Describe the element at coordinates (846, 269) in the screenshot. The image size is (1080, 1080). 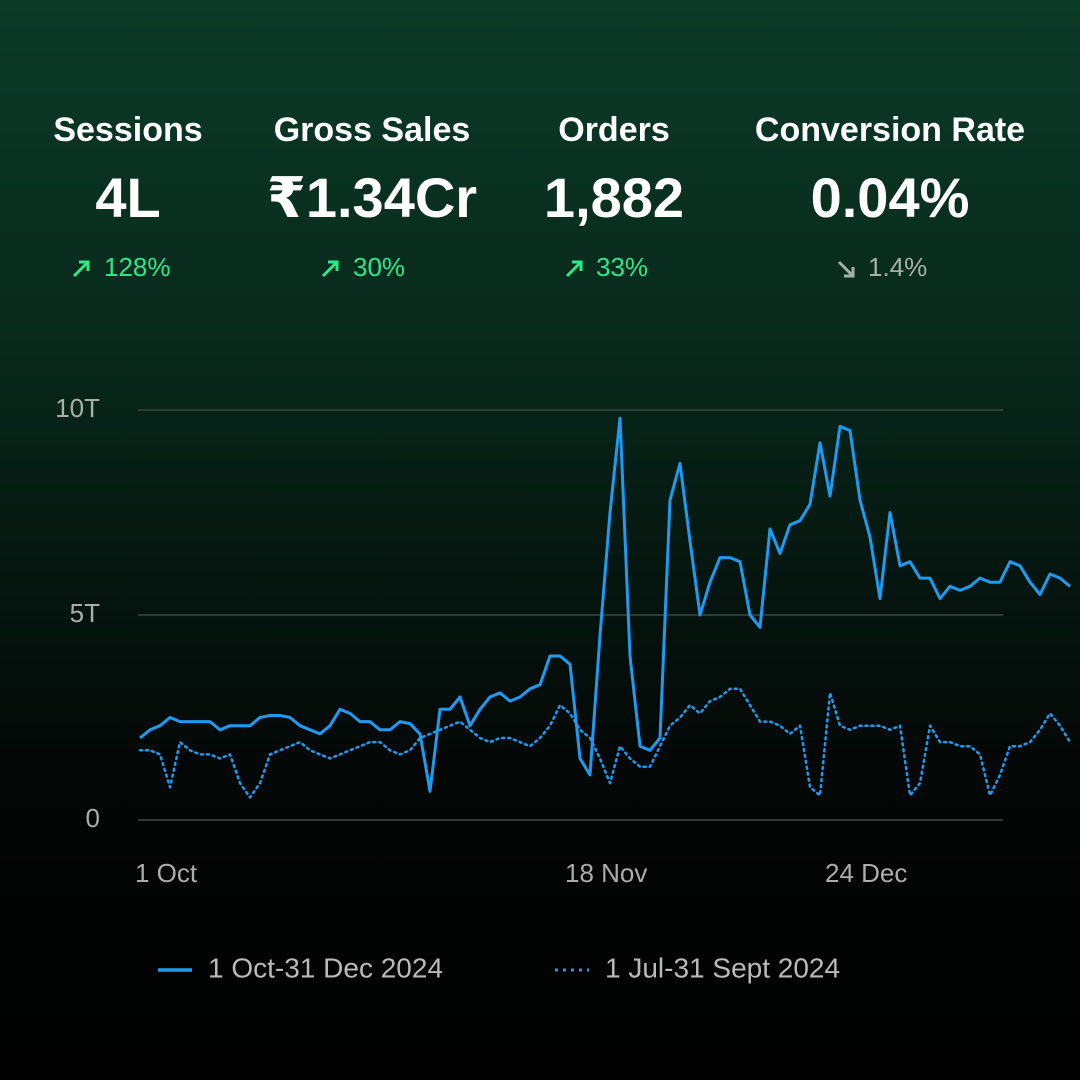
I see `arrow-down` at that location.